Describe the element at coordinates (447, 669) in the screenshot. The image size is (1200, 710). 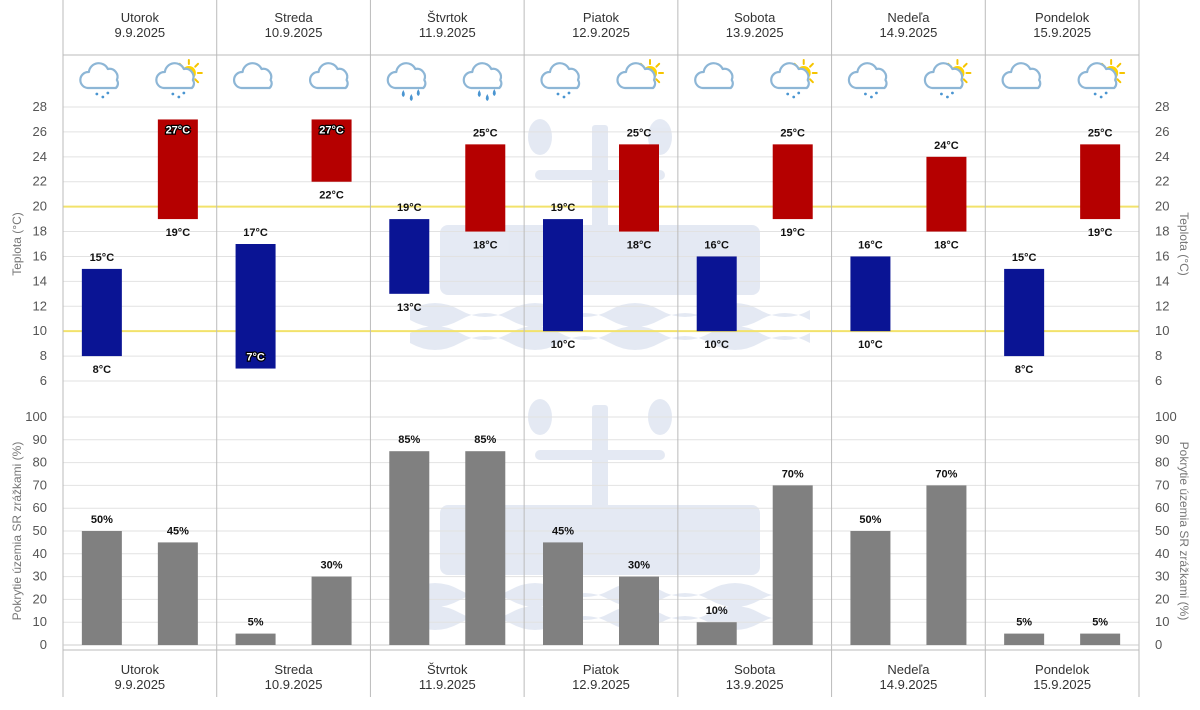
I see `day-footer-name: Štvrtok` at that location.